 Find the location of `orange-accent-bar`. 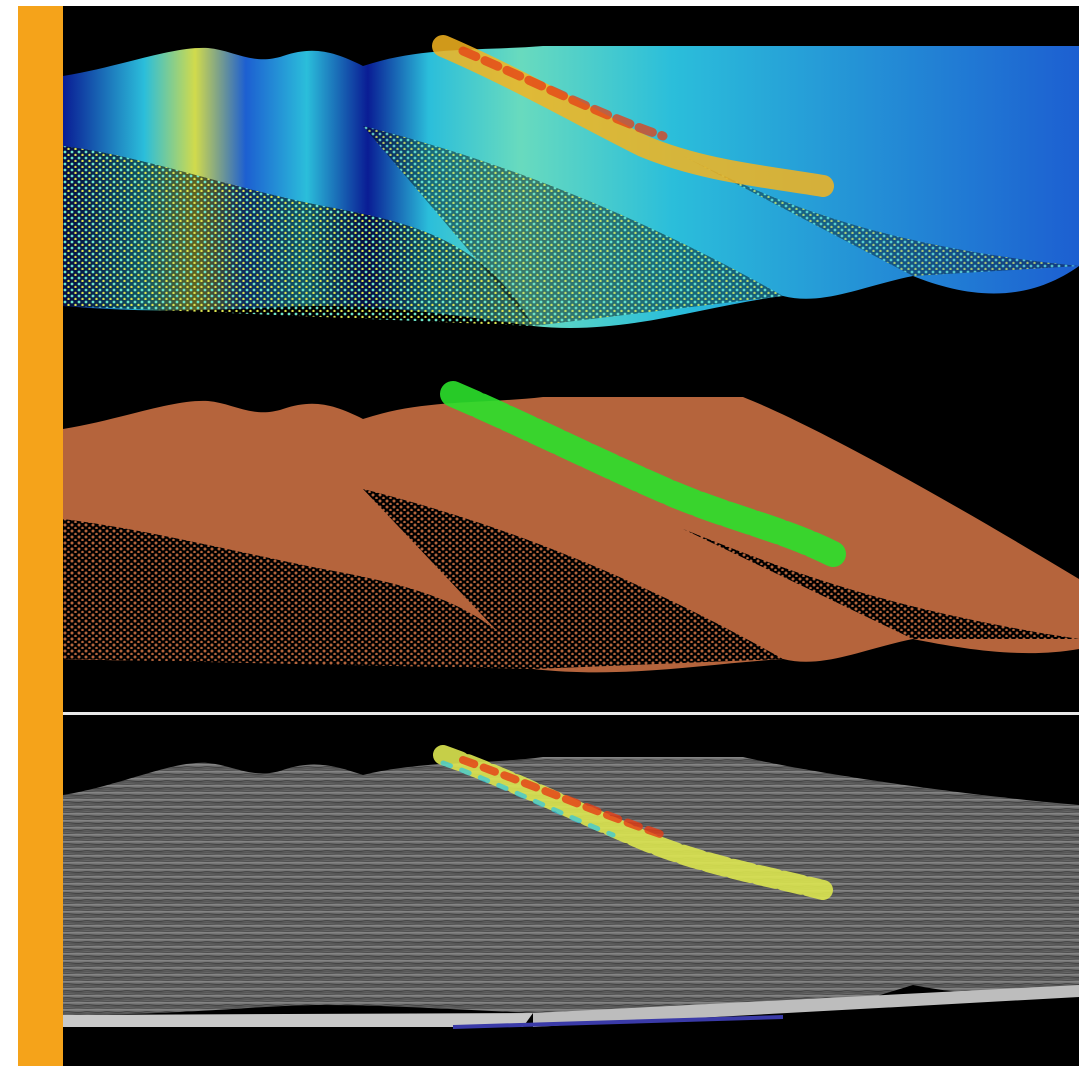

orange-accent-bar is located at coordinates (40, 536).